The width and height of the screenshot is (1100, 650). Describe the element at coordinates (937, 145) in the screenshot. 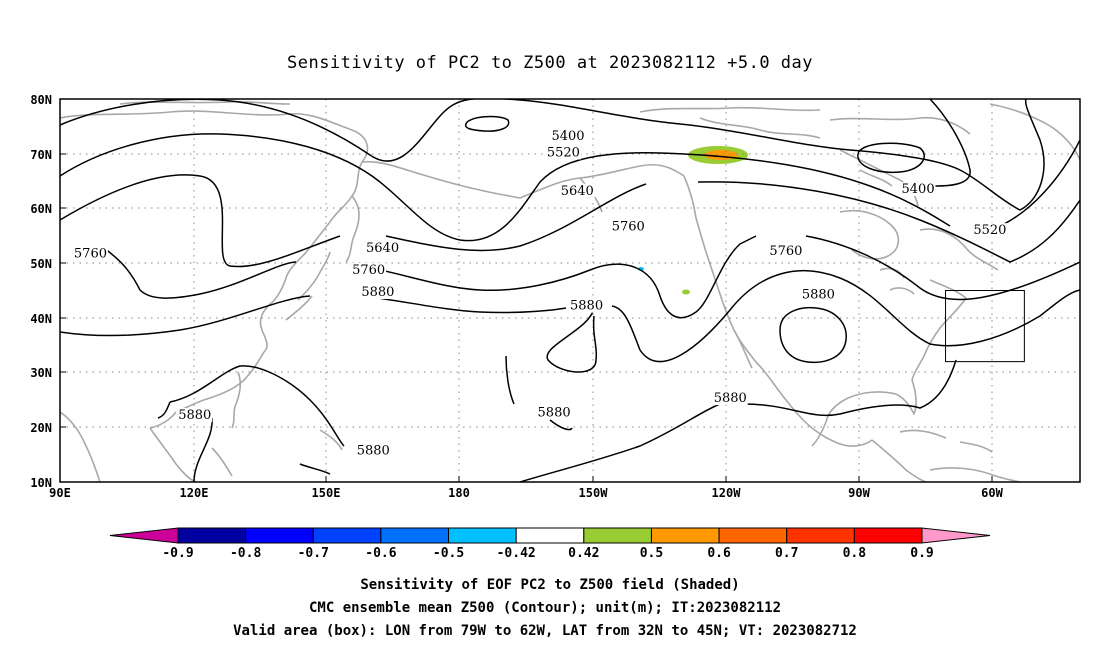

I see `contour-5400-east` at that location.